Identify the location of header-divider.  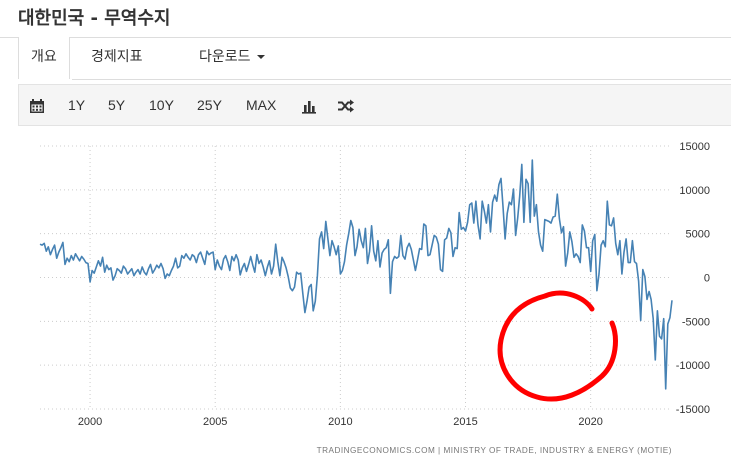
(365, 37).